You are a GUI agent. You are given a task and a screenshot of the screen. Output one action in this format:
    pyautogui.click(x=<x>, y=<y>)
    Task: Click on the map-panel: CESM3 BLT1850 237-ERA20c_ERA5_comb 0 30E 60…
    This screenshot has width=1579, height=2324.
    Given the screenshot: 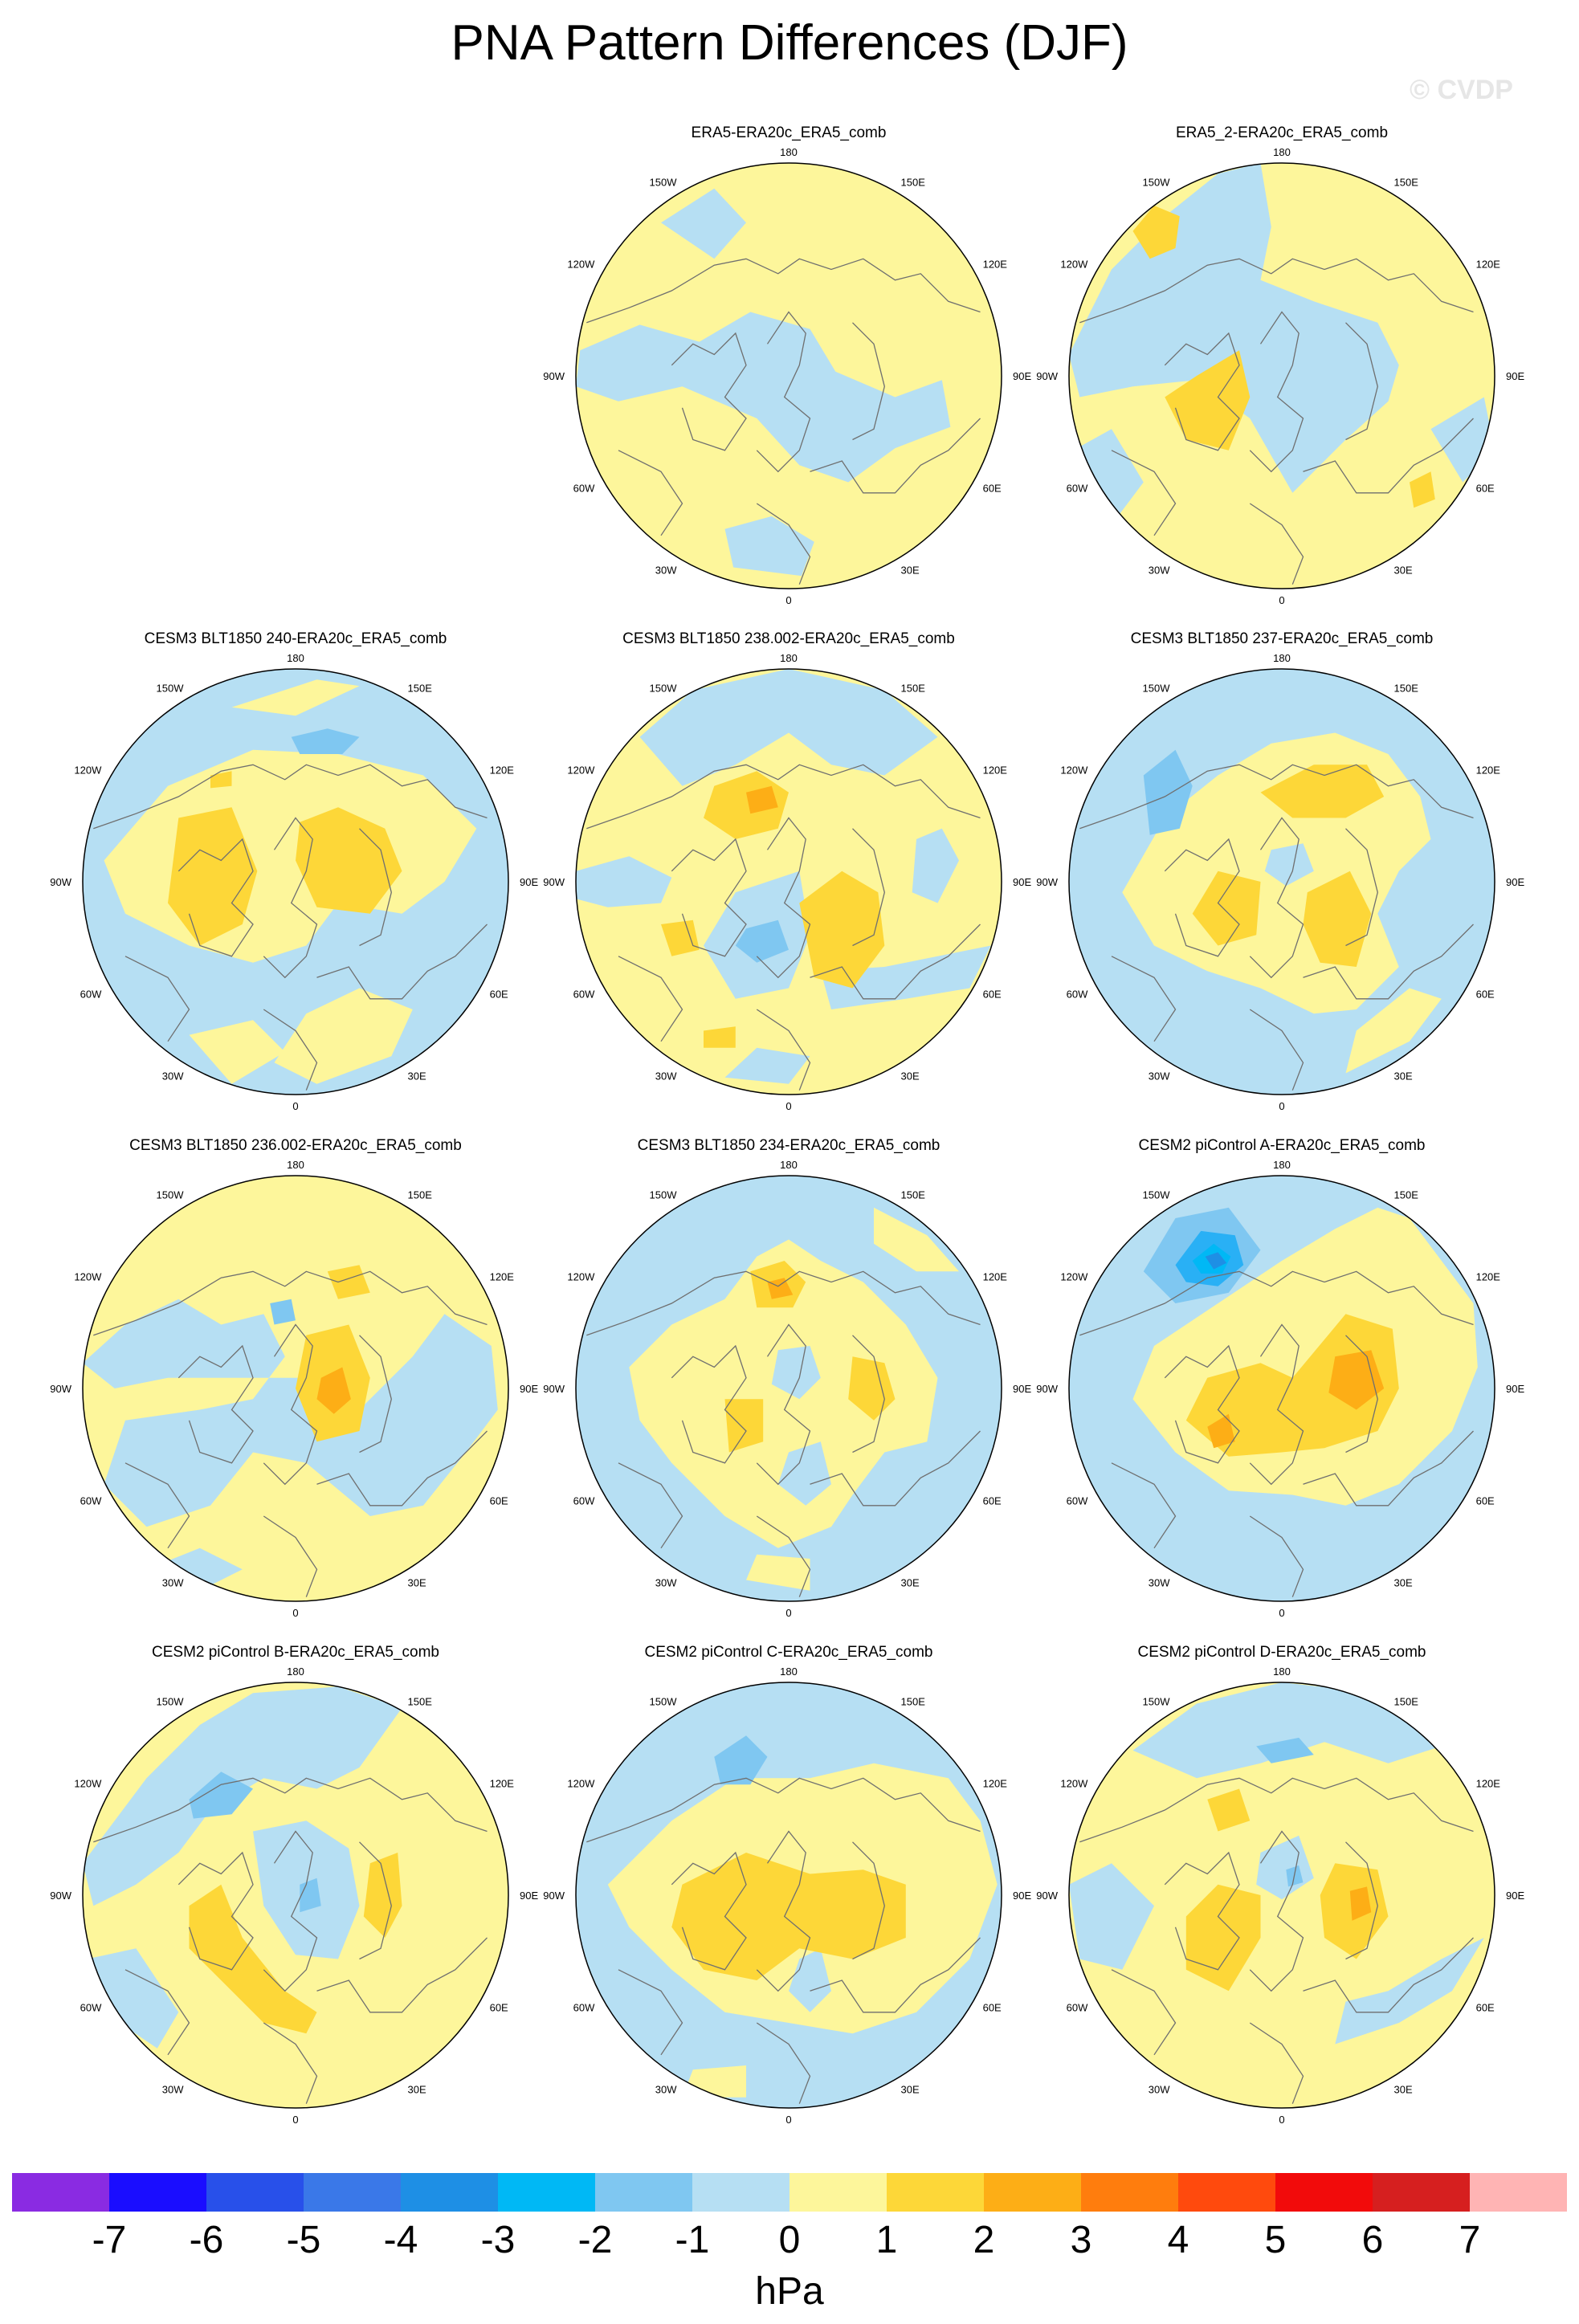 What is the action you would take?
    pyautogui.click(x=1280, y=871)
    